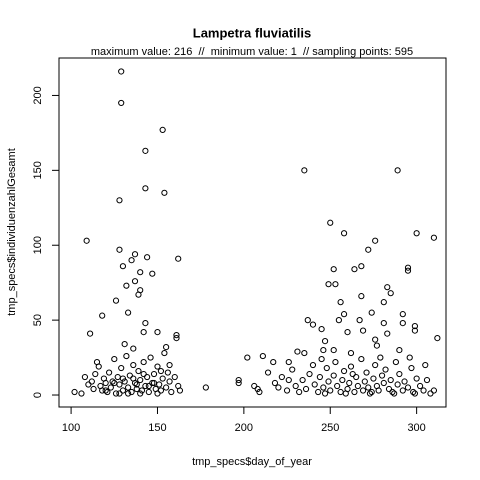  What do you see at coordinates (71, 428) in the screenshot?
I see `x-tick-label: 100` at bounding box center [71, 428].